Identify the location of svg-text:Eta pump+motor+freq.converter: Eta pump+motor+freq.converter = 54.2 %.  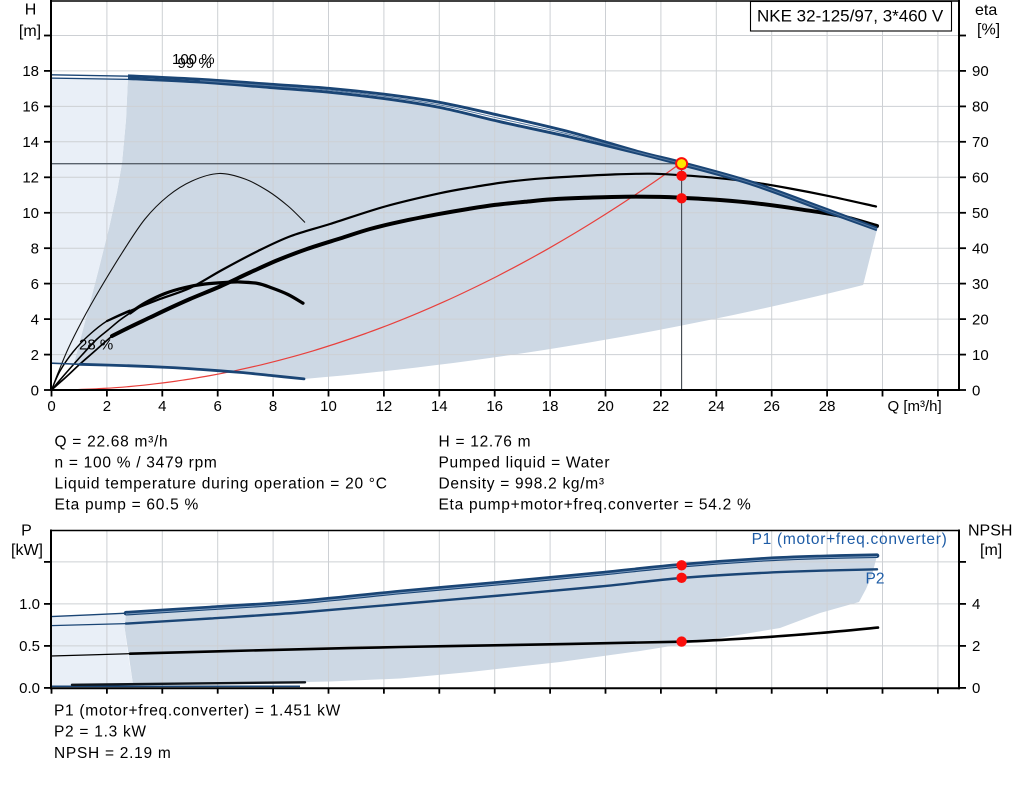
(595, 504).